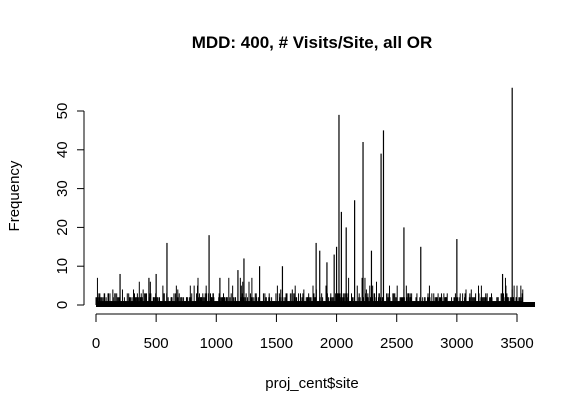  Describe the element at coordinates (62, 266) in the screenshot. I see `y-tick-label: 10` at that location.